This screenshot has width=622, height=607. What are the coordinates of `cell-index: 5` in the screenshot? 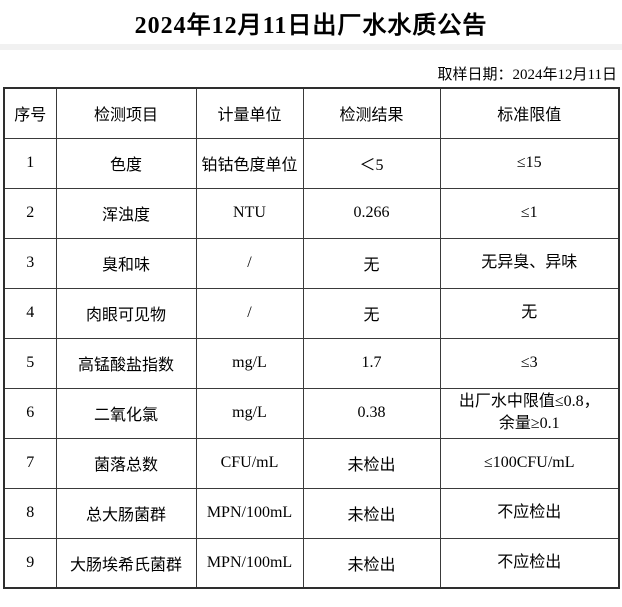 It's located at (30, 363).